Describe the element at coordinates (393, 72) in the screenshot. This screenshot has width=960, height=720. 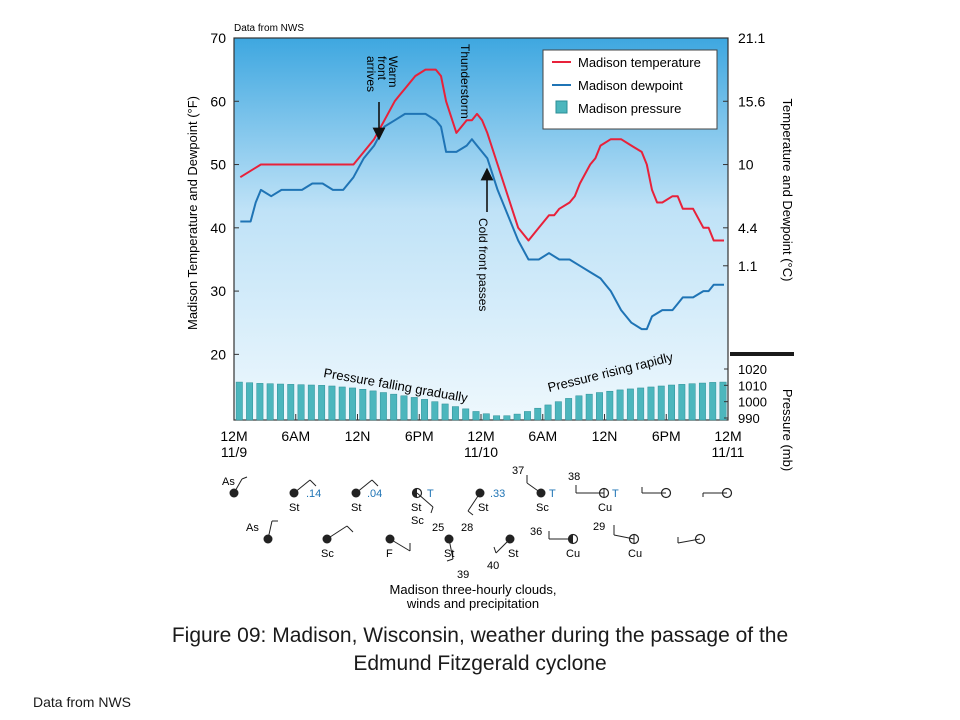
I see `annotation-warm-front: Warm` at that location.